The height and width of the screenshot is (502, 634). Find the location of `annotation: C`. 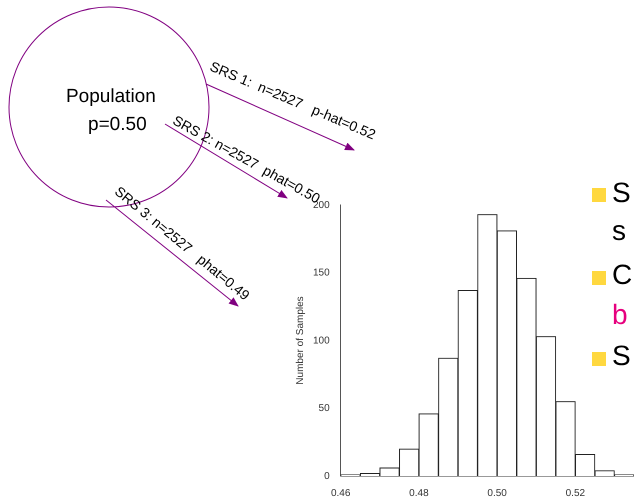

annotation: C is located at coordinates (622, 275).